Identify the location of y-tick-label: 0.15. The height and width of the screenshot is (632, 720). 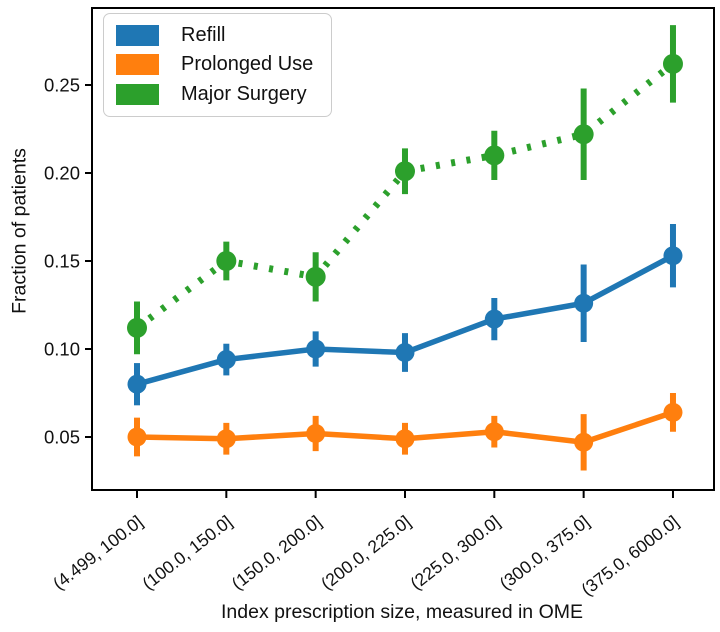
(62, 261).